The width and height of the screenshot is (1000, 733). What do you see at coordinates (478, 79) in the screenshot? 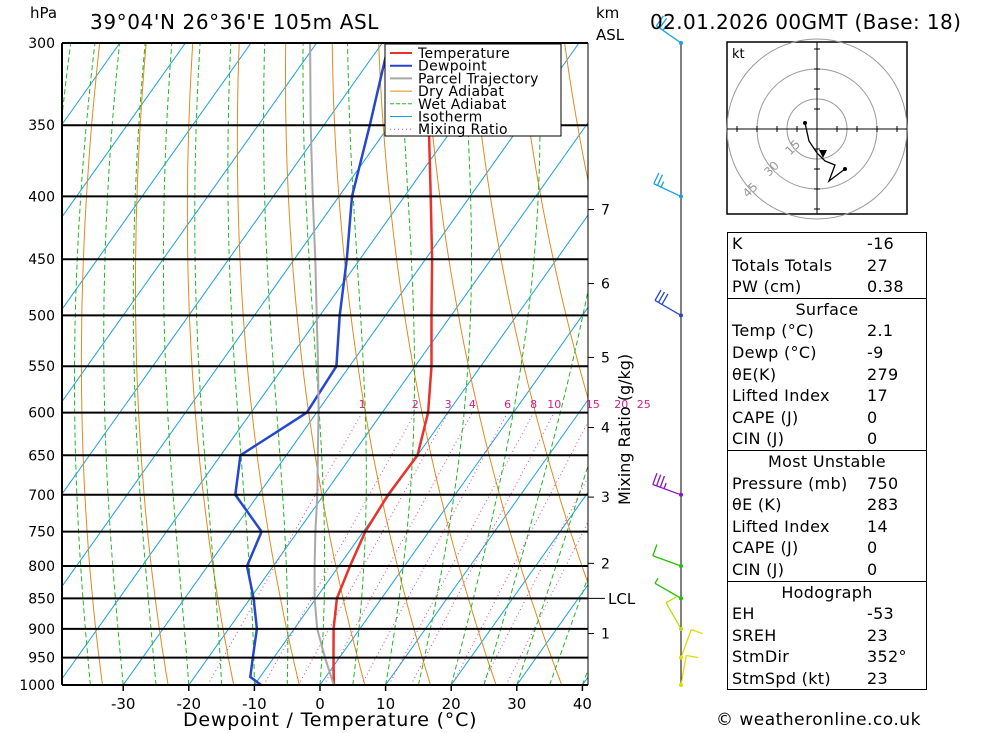
I see `legend-item-label: Parcel Trajectory` at bounding box center [478, 79].